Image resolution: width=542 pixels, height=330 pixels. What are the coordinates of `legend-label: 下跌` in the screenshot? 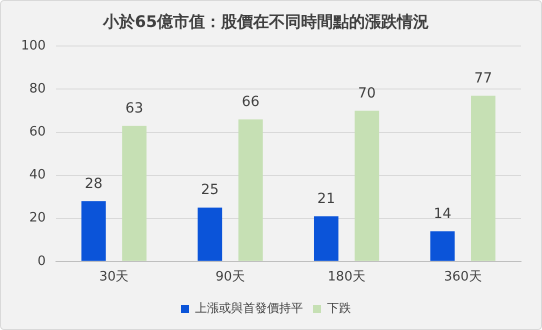 It's located at (339, 308).